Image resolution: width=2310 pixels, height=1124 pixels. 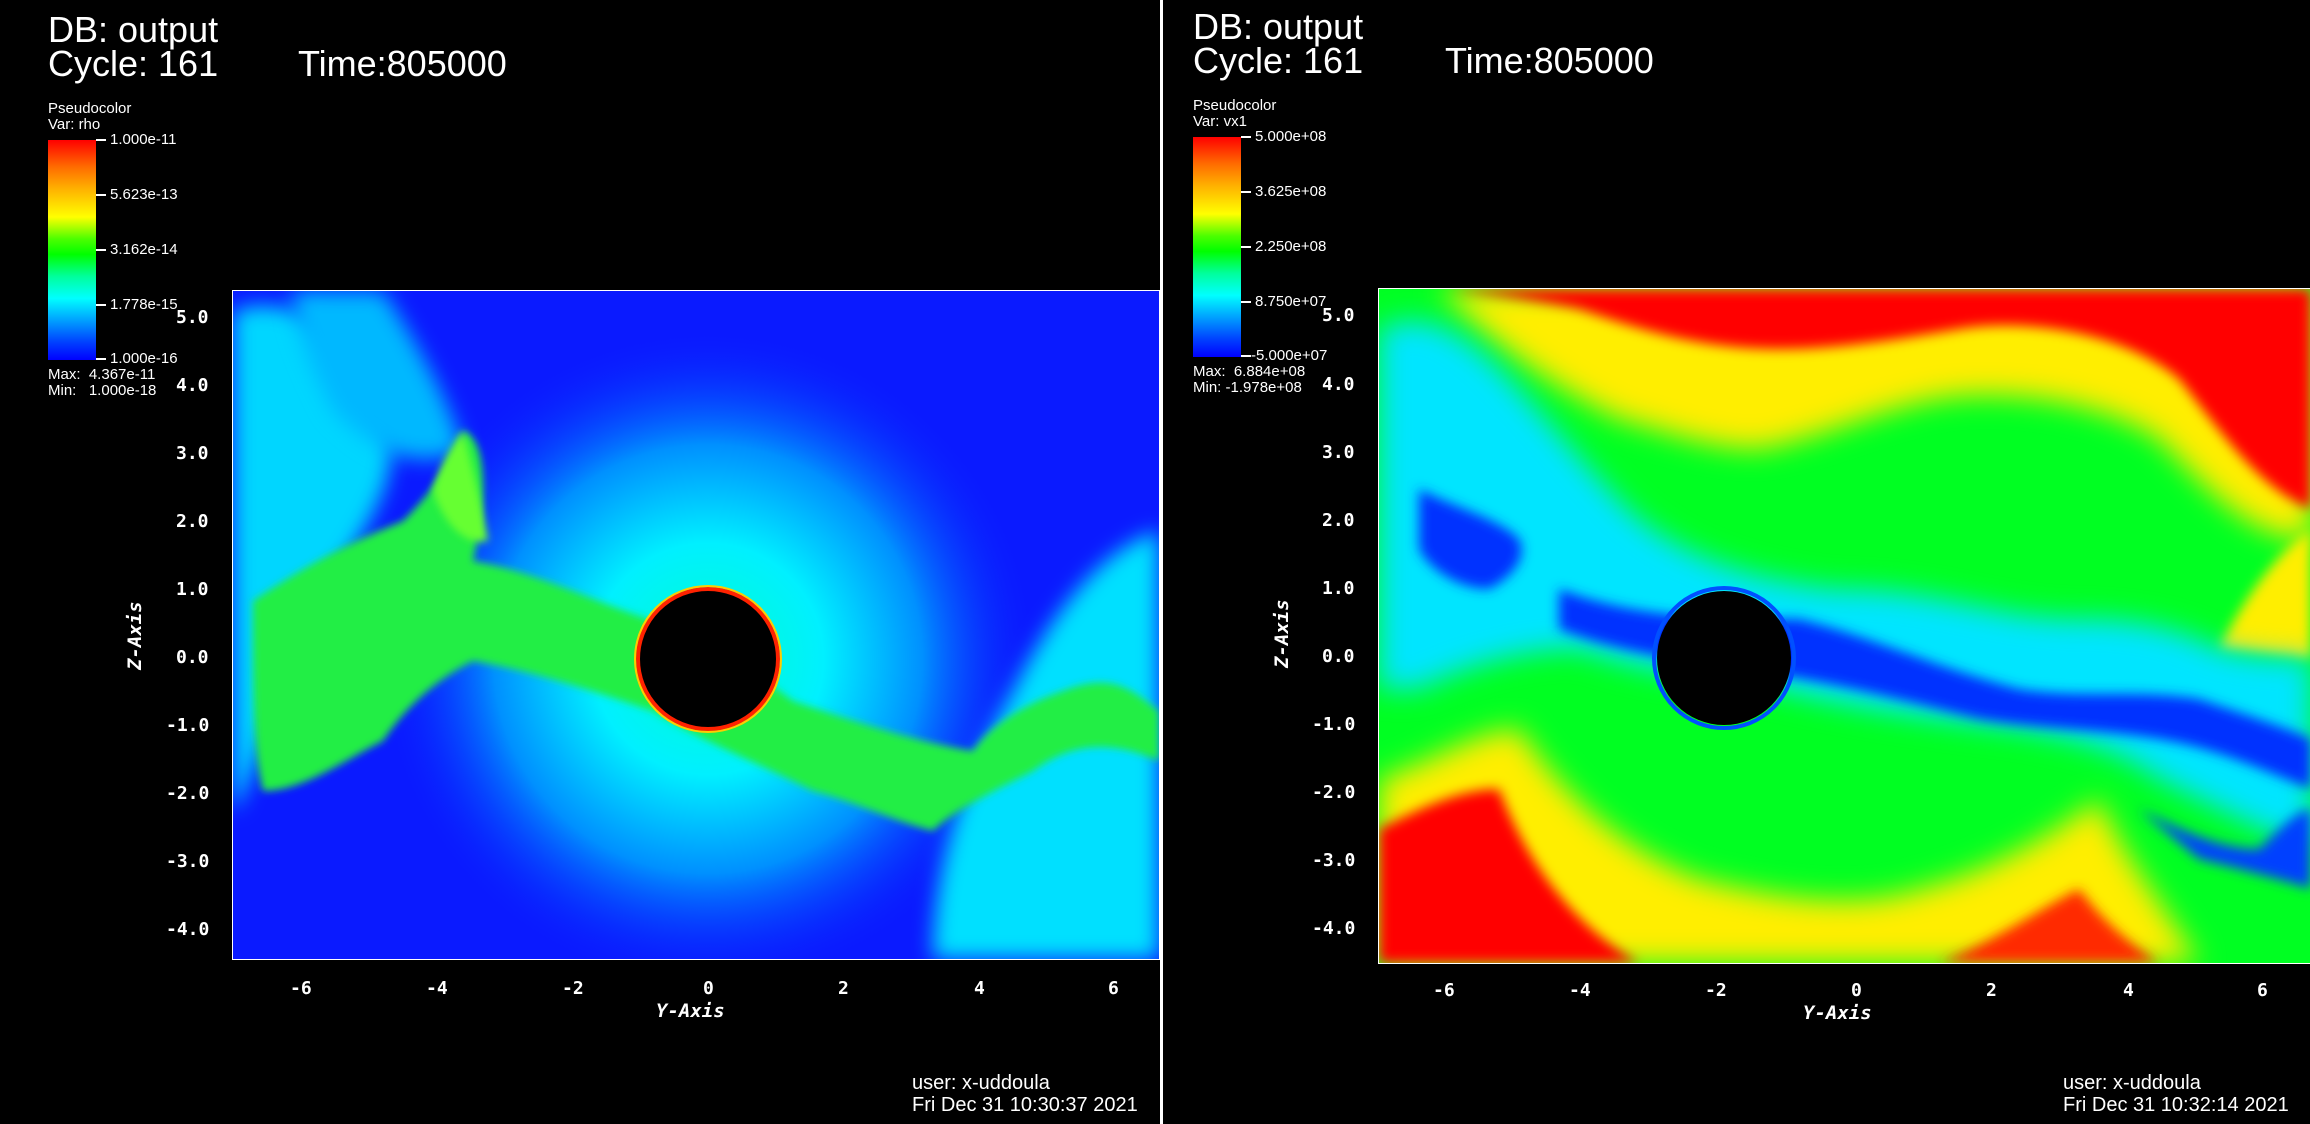 I want to click on legend-variable: Var: vx1, so click(x=1220, y=121).